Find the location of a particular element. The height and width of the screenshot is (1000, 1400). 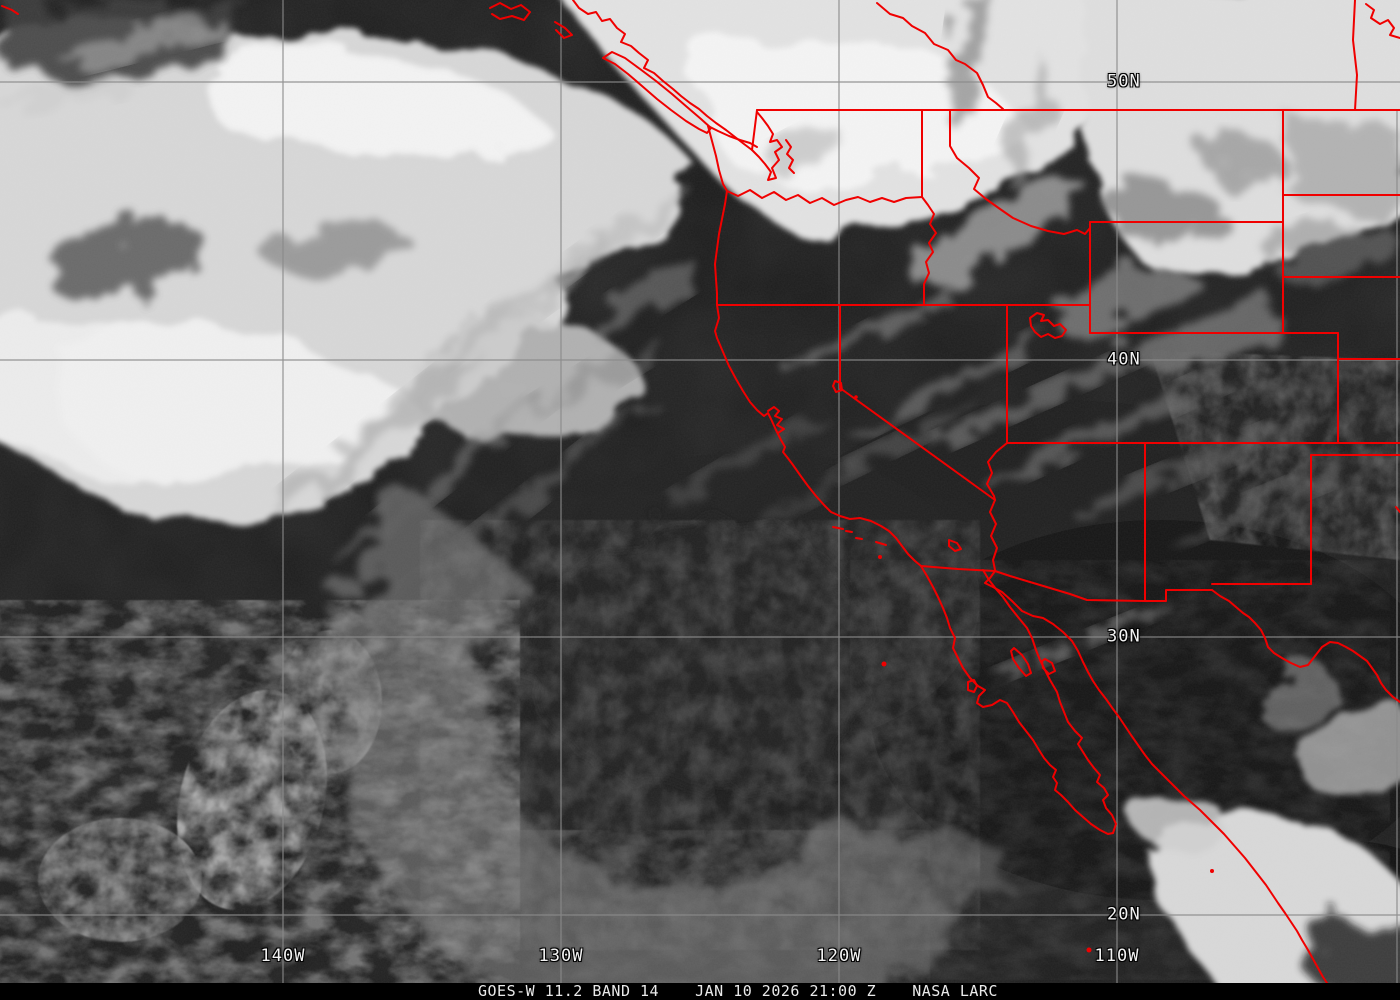

pacific-coastline is located at coordinates (814, 346).